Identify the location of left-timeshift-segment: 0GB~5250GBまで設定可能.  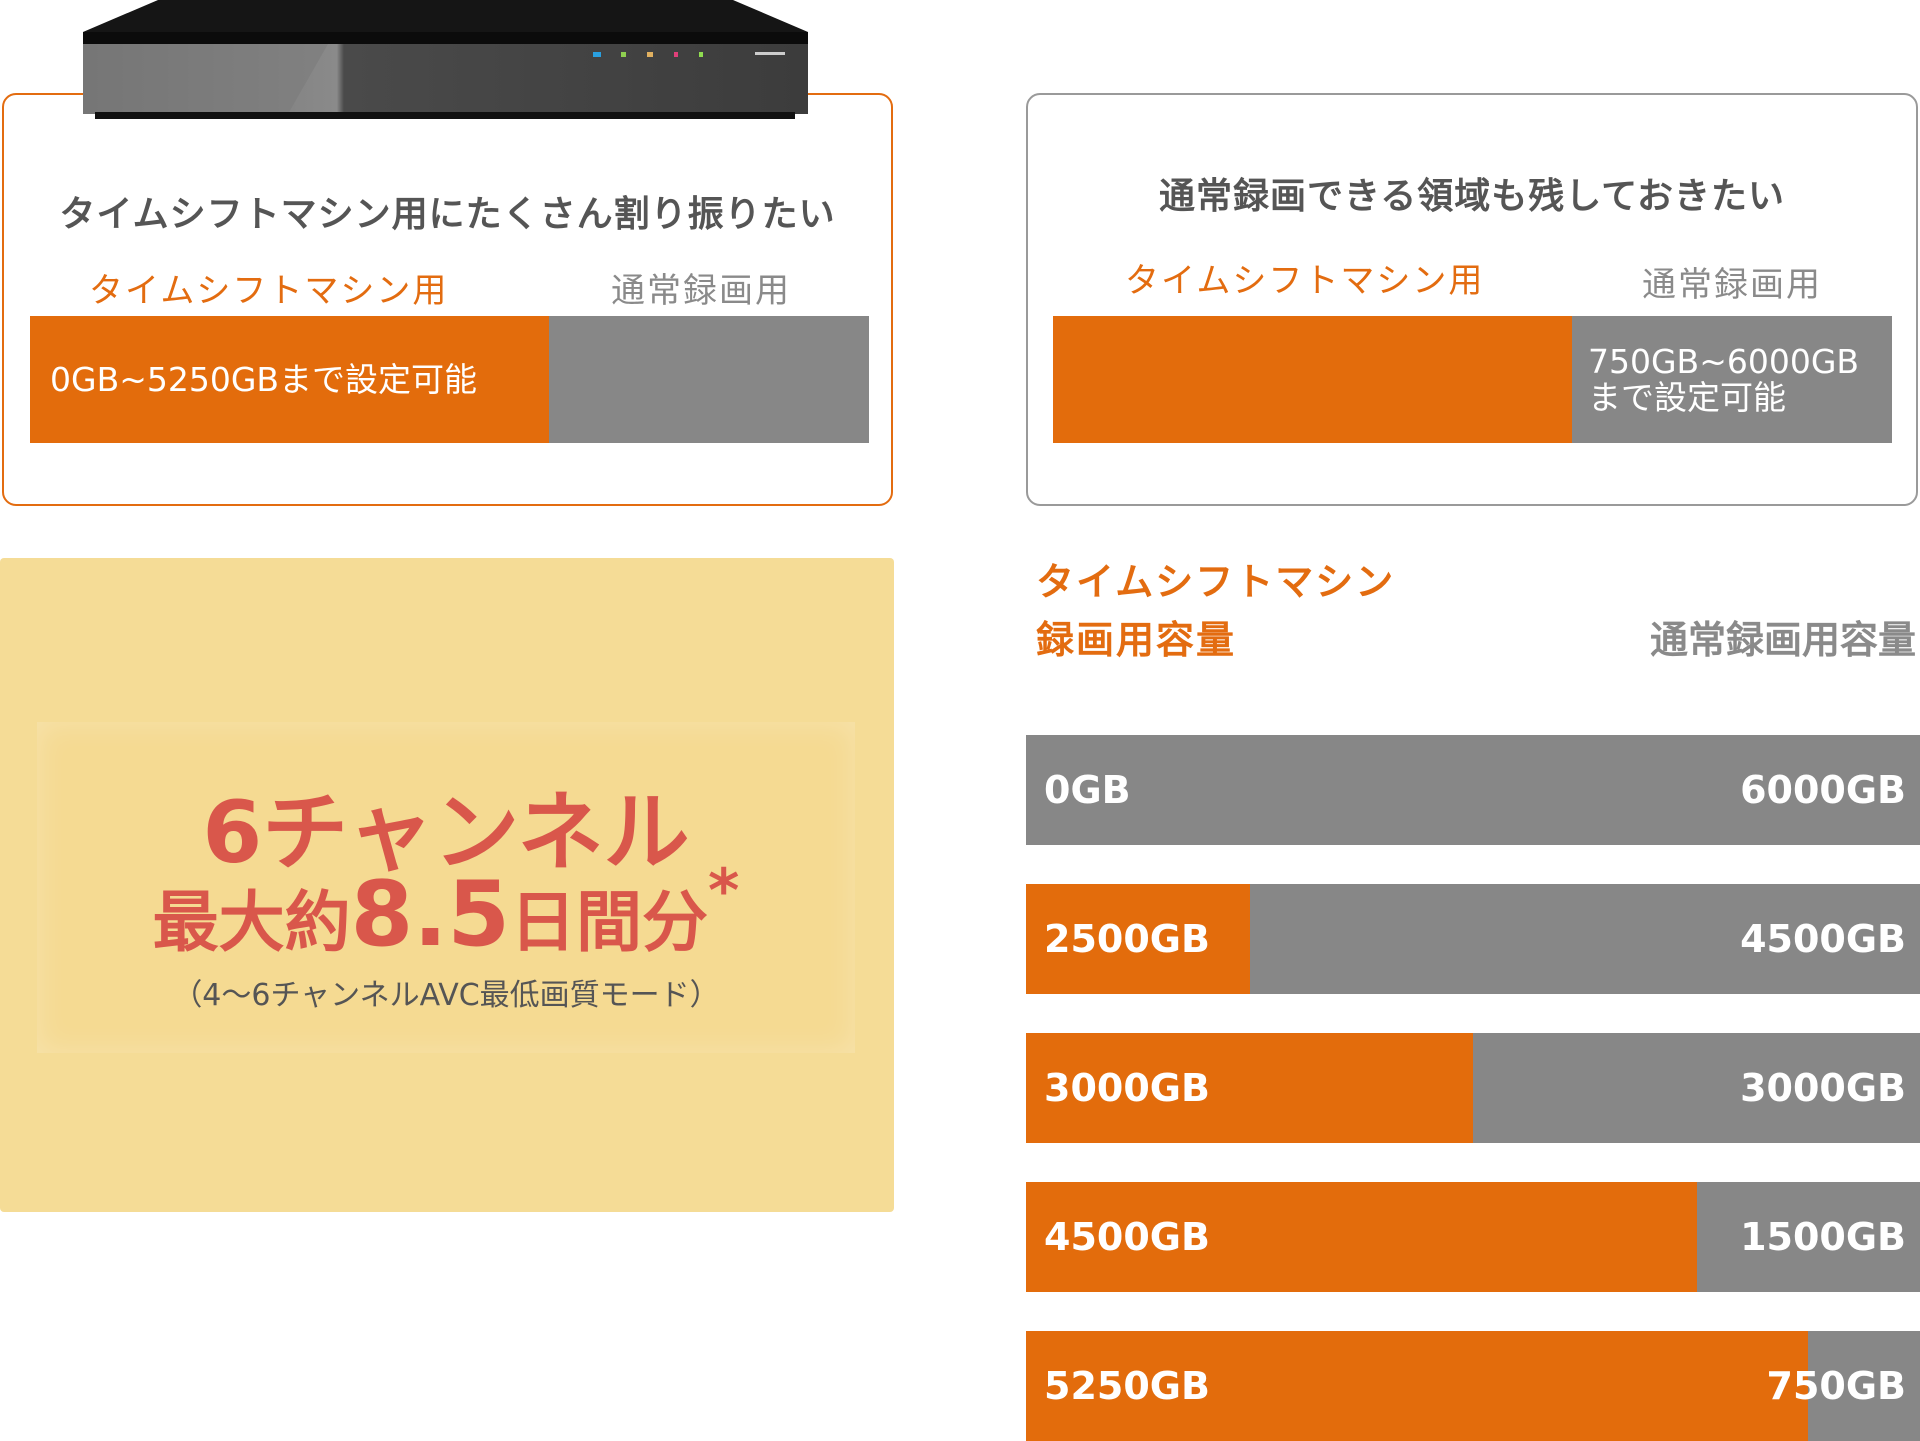
(289, 379).